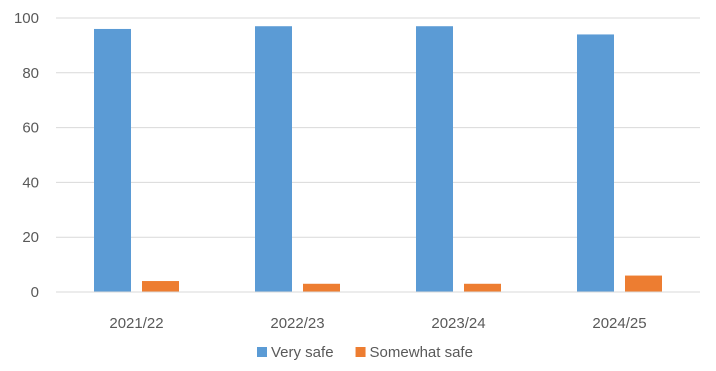 The image size is (716, 371). I want to click on x-tick-label: 2021/22, so click(136, 323).